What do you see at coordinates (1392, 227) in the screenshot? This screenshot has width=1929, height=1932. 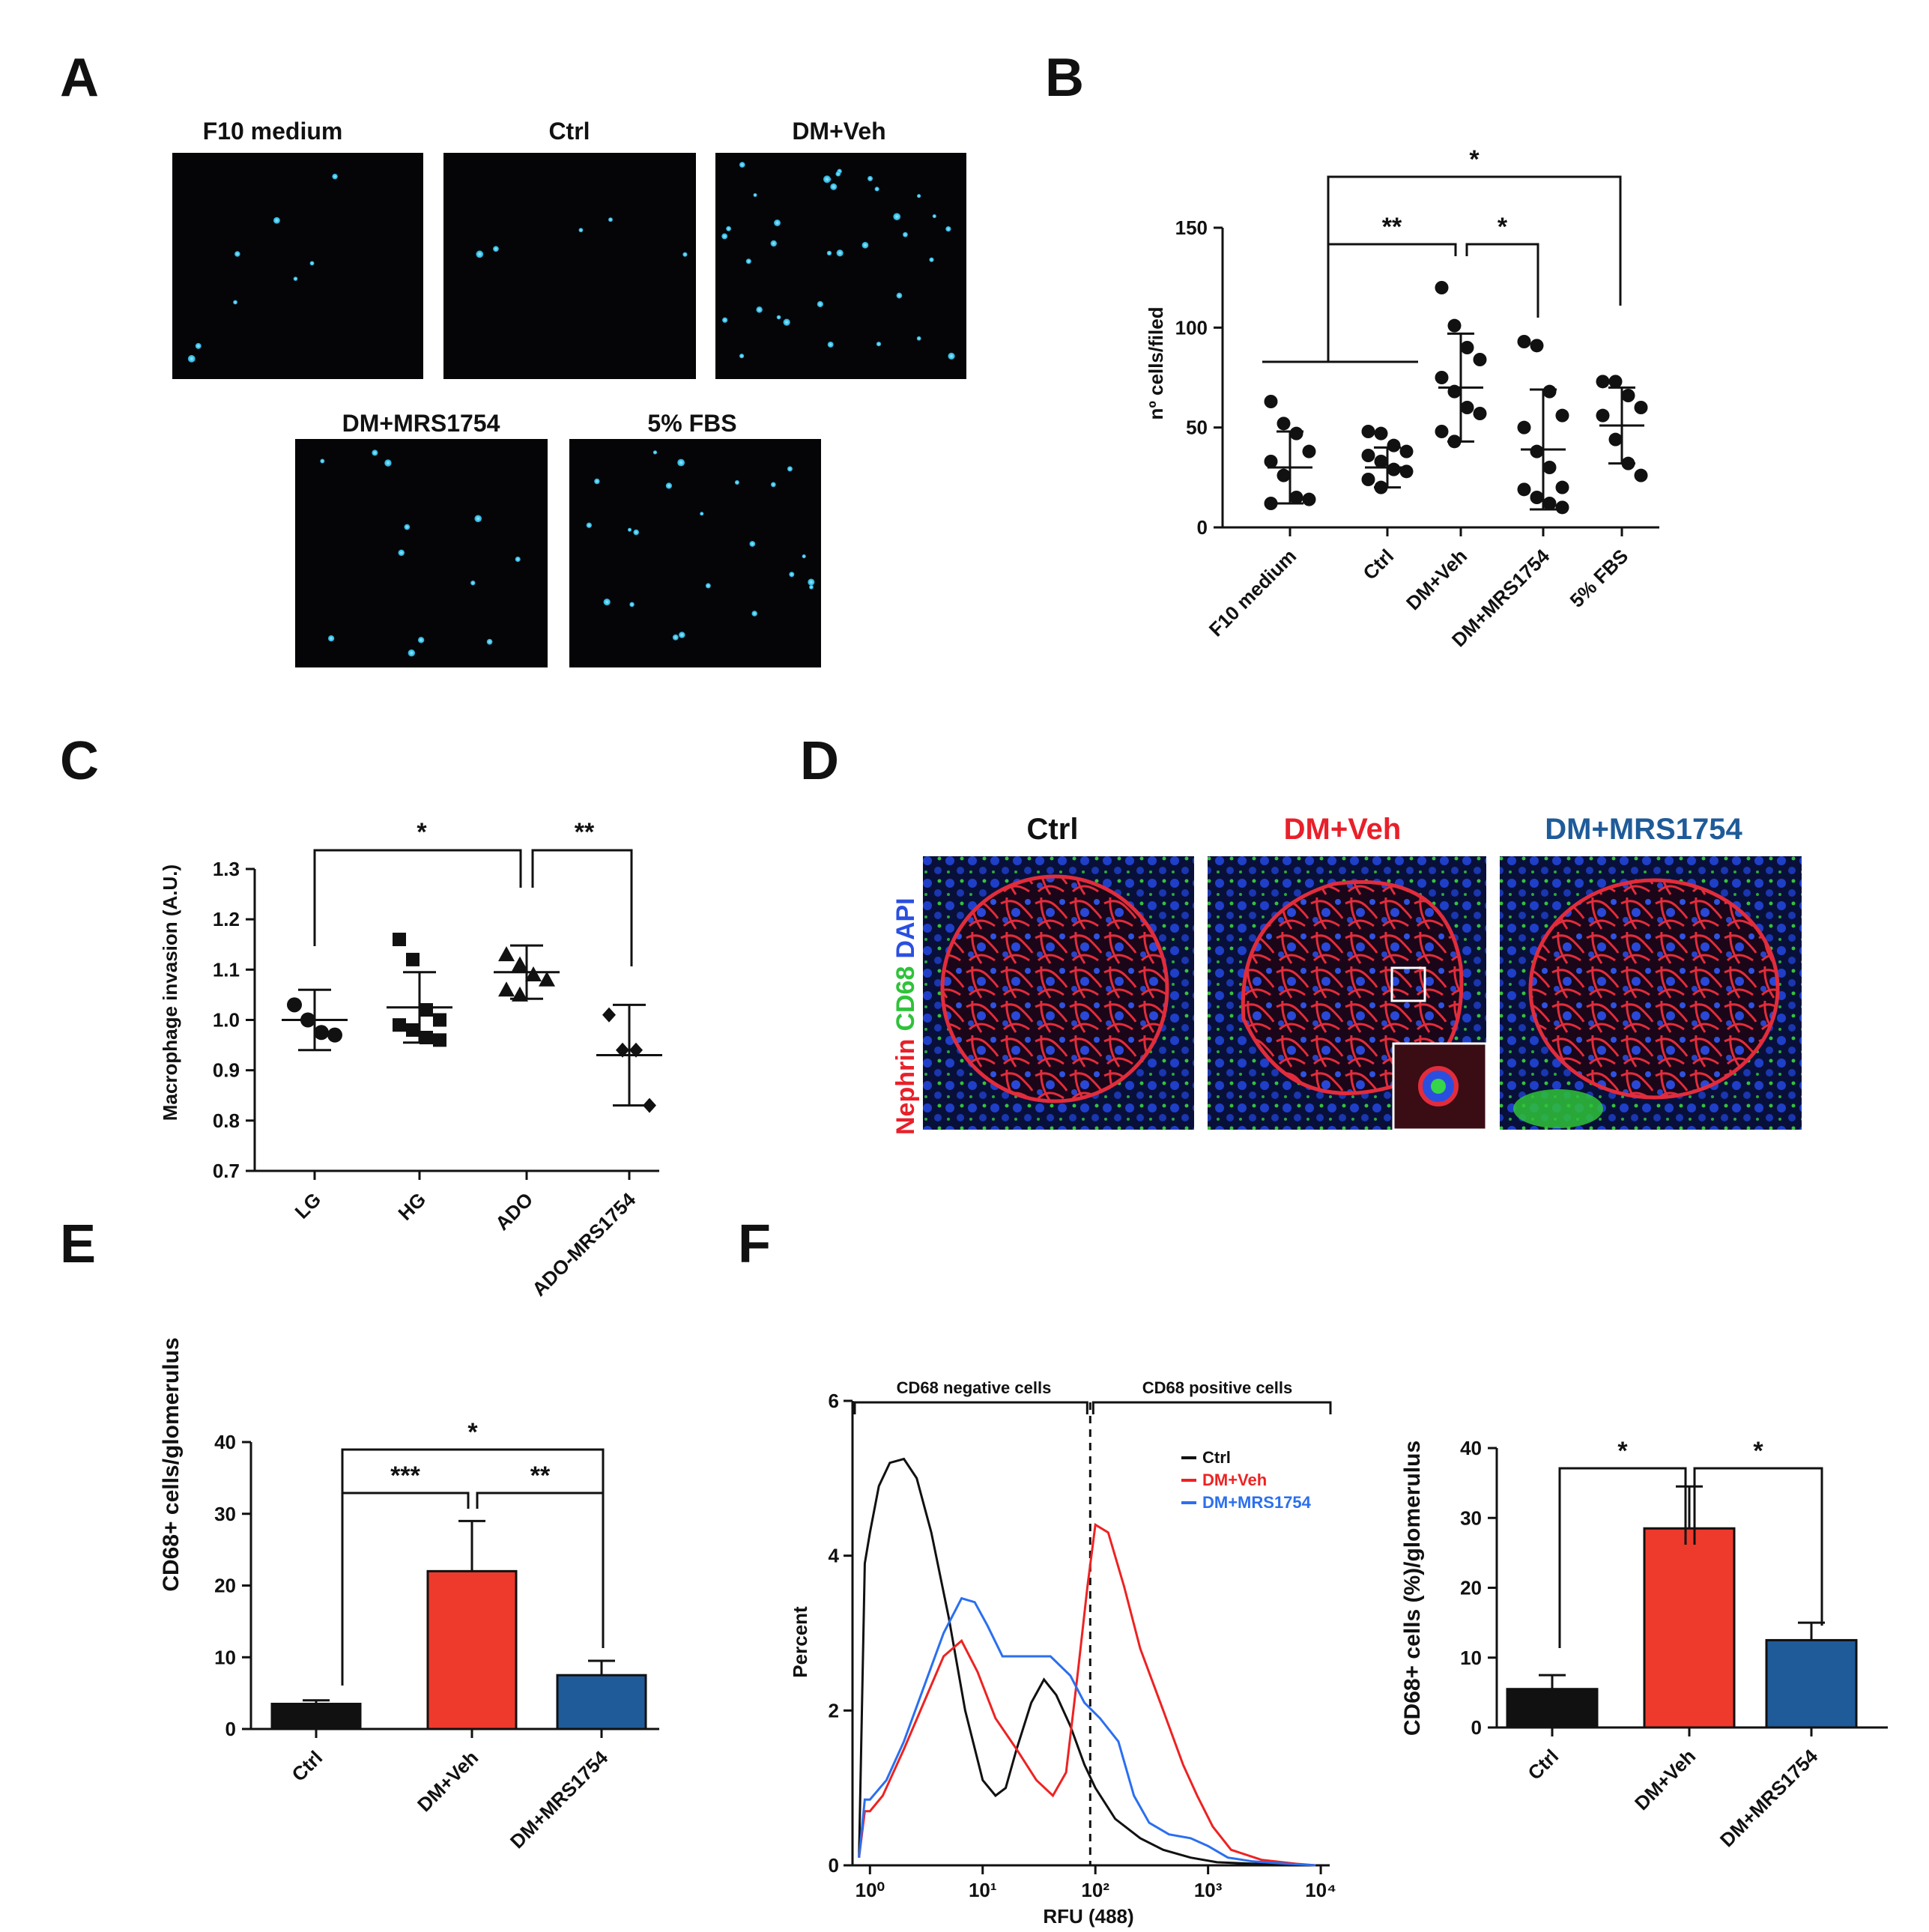 I see `significance-label: **` at bounding box center [1392, 227].